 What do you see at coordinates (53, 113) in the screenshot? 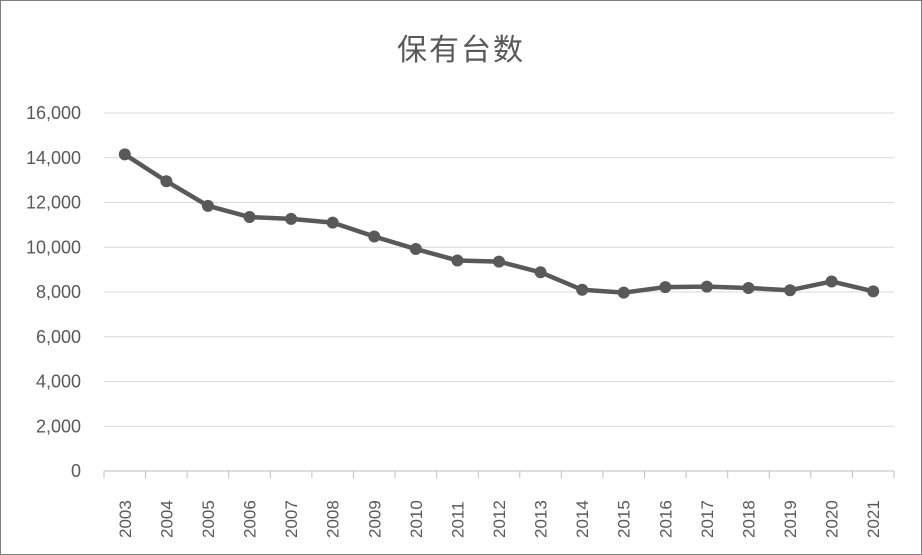
I see `y-tick-label: 16,000` at bounding box center [53, 113].